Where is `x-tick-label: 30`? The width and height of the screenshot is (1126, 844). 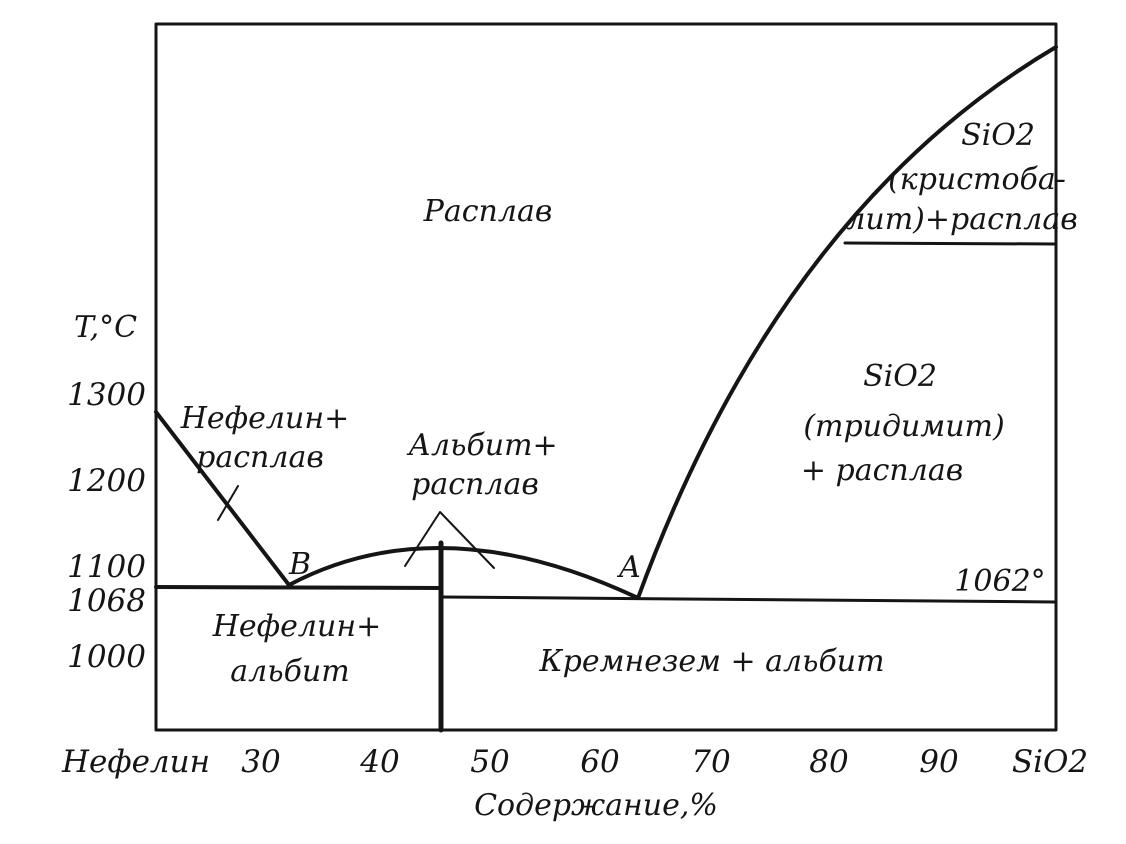
x-tick-label: 30 is located at coordinates (260, 762).